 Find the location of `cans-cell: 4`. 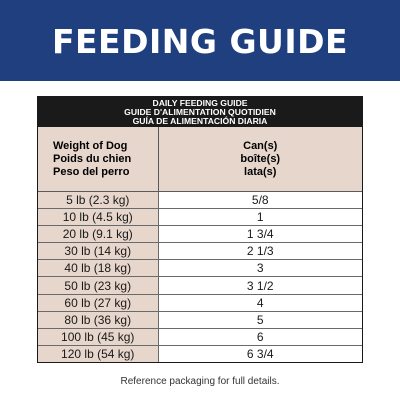

cans-cell: 4 is located at coordinates (260, 303).